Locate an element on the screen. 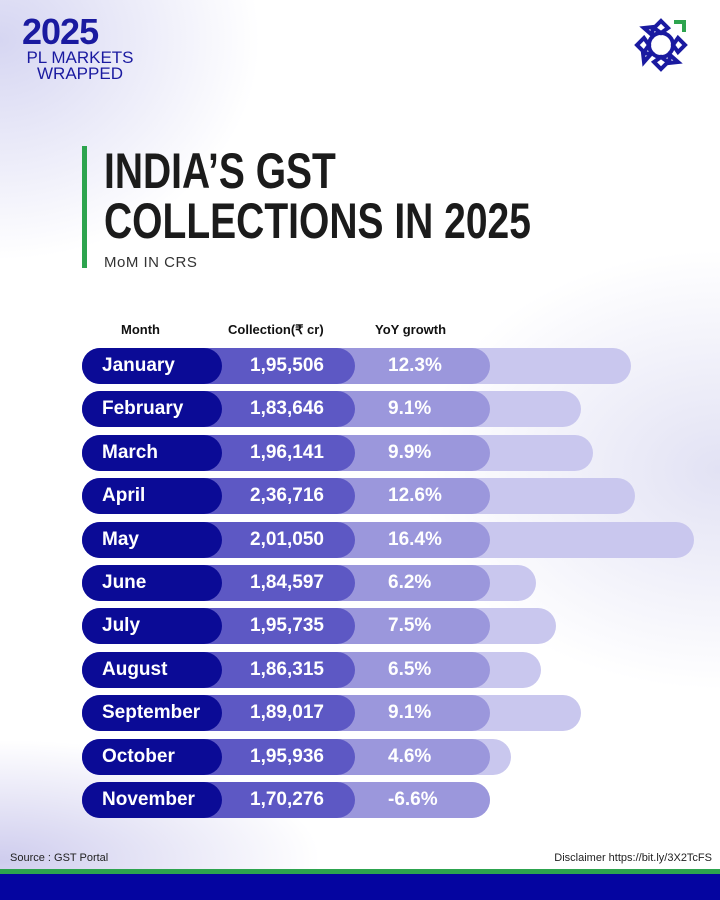 Image resolution: width=720 pixels, height=900 pixels. month-label: October is located at coordinates (138, 756).